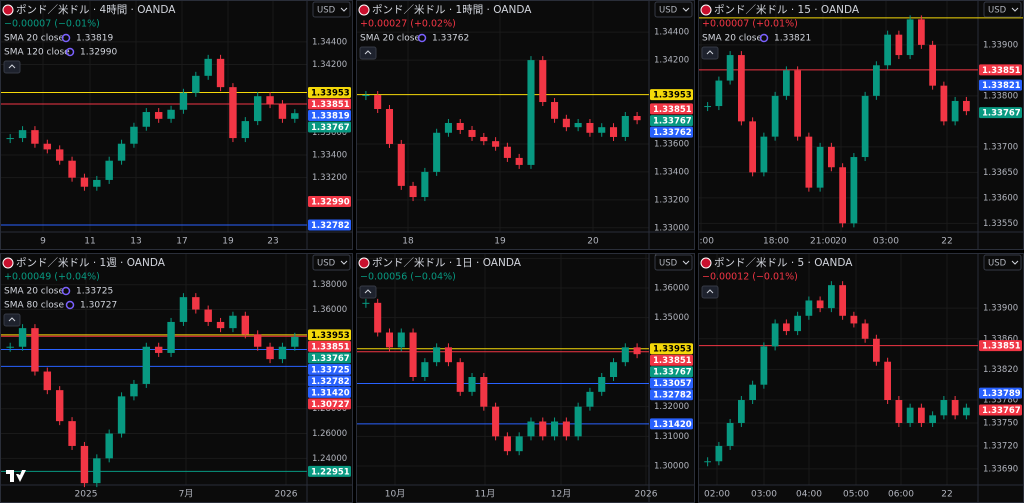 The image size is (1024, 503). I want to click on y-tick-label: 1.33600, so click(1000, 198).